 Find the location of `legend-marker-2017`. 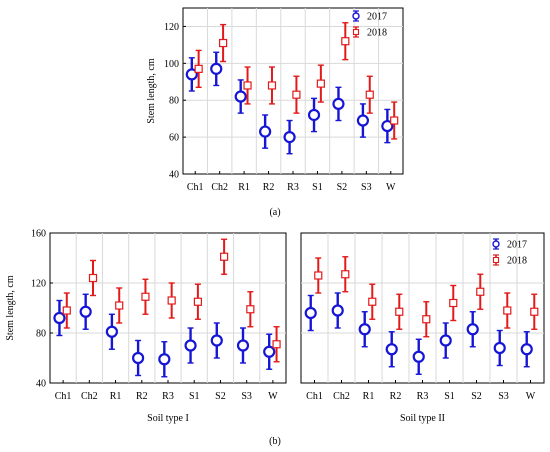

legend-marker-2017 is located at coordinates (356, 16).